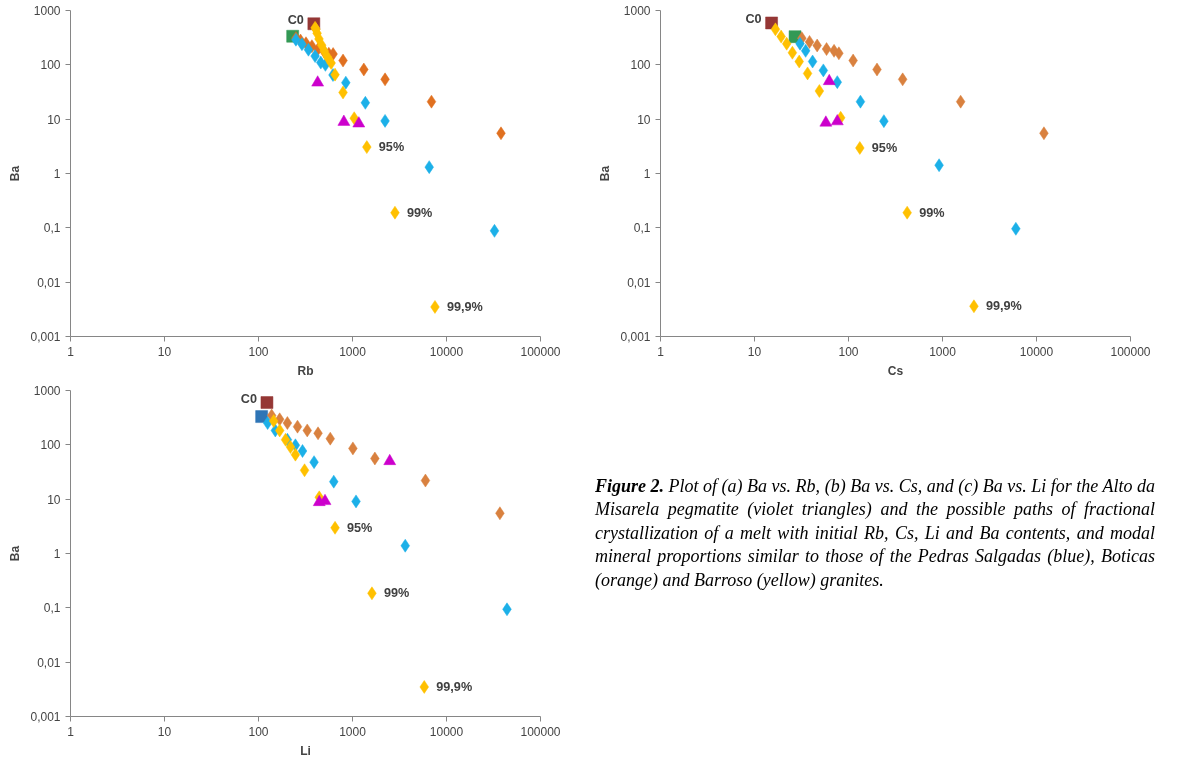  Describe the element at coordinates (305, 750) in the screenshot. I see `x-axis-title: Li` at that location.